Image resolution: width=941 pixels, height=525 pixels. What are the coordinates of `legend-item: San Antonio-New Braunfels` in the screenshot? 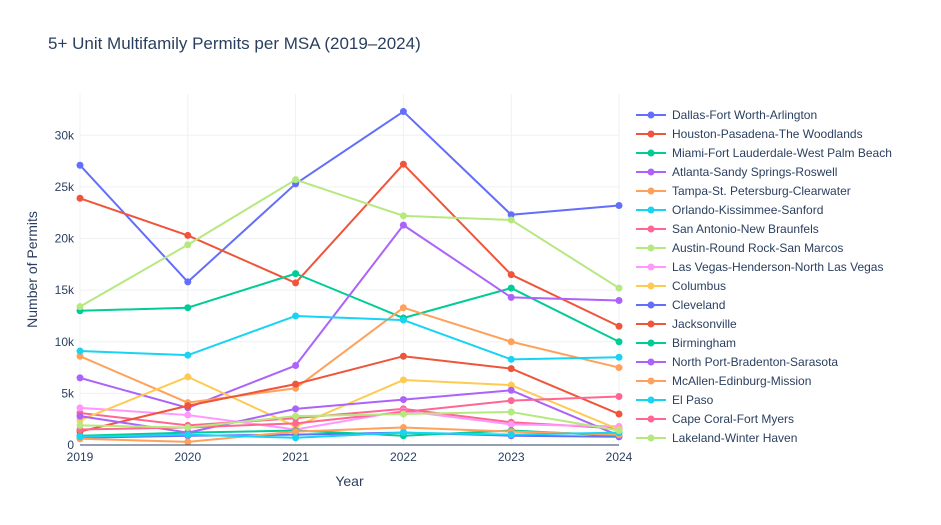 It's located at (727, 229).